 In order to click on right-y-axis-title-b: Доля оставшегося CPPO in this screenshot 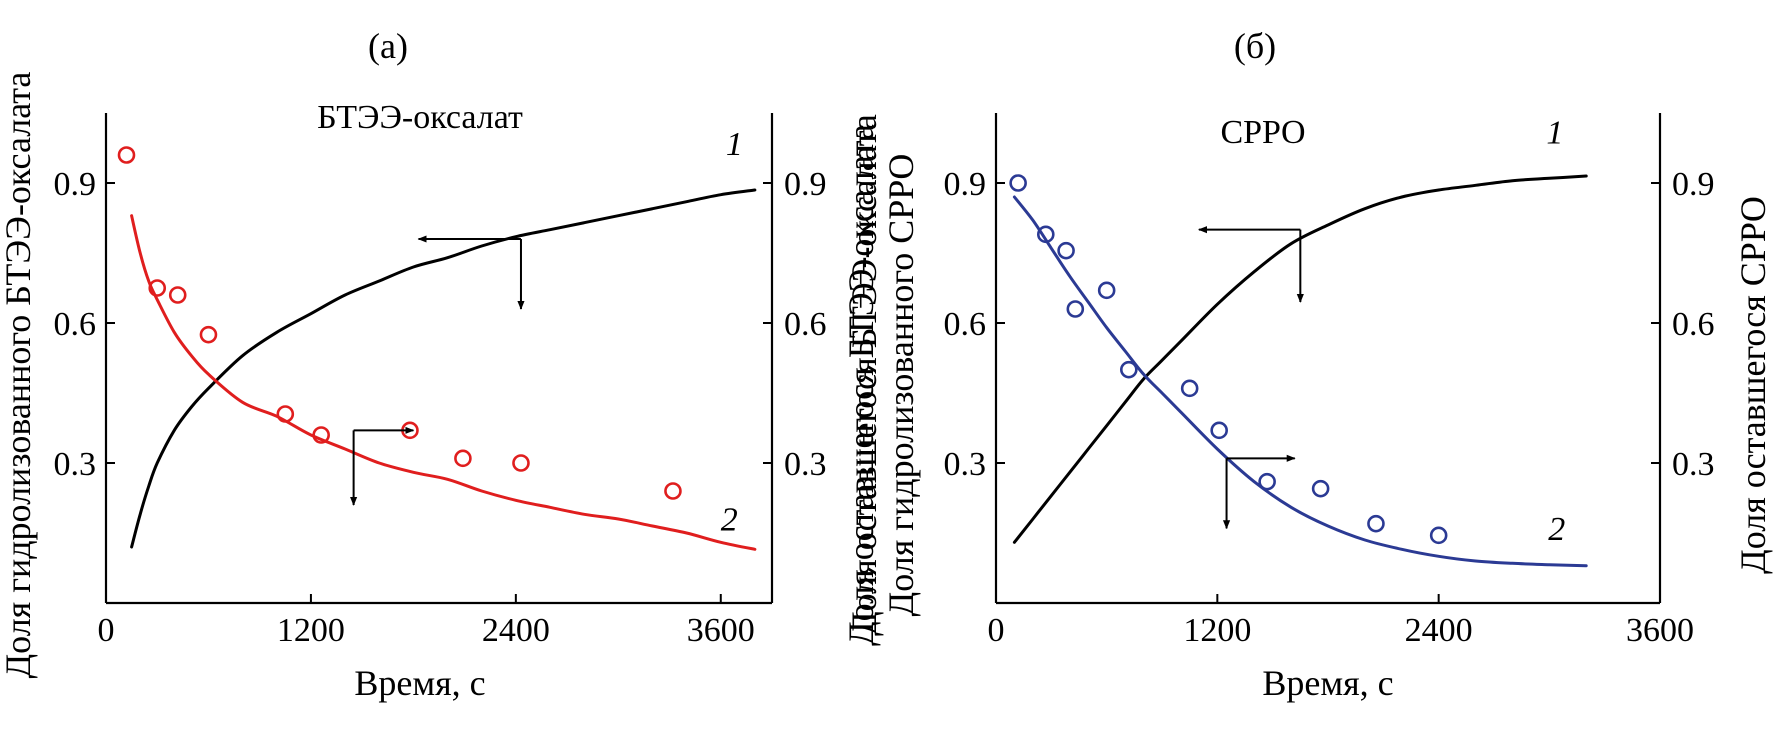, I will do `click(1753, 385)`.